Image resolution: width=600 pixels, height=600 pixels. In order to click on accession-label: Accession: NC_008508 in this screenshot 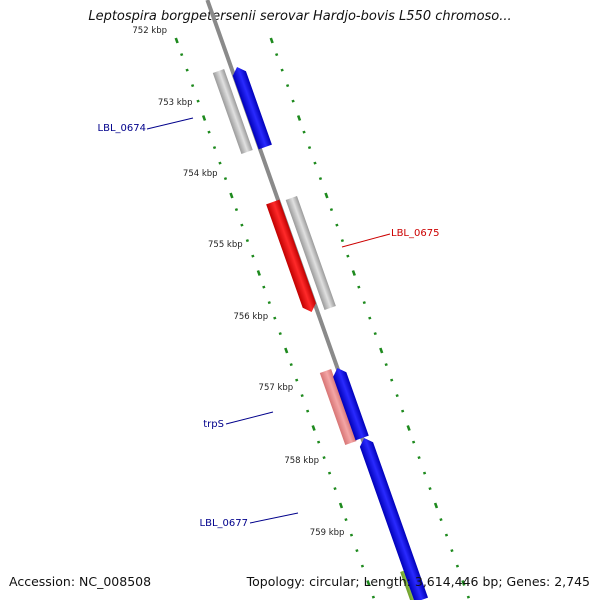, I will do `click(80, 581)`.